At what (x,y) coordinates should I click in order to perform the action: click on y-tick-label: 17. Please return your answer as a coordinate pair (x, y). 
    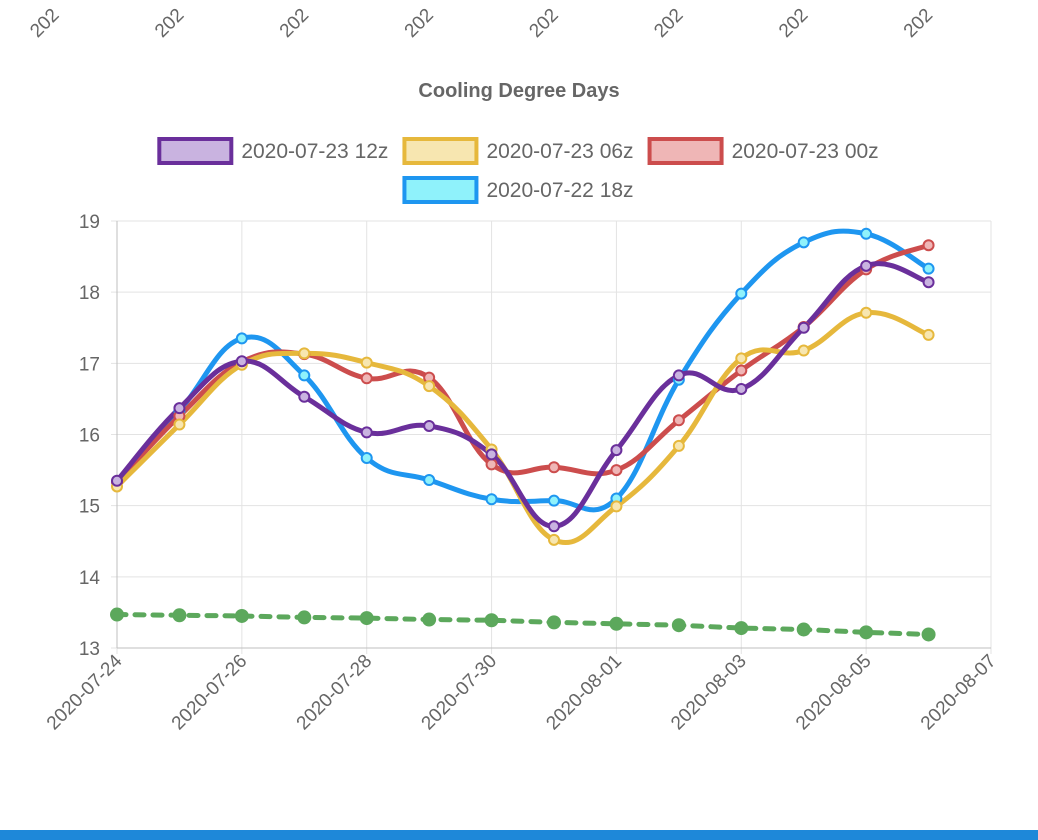
    Looking at the image, I should click on (89, 364).